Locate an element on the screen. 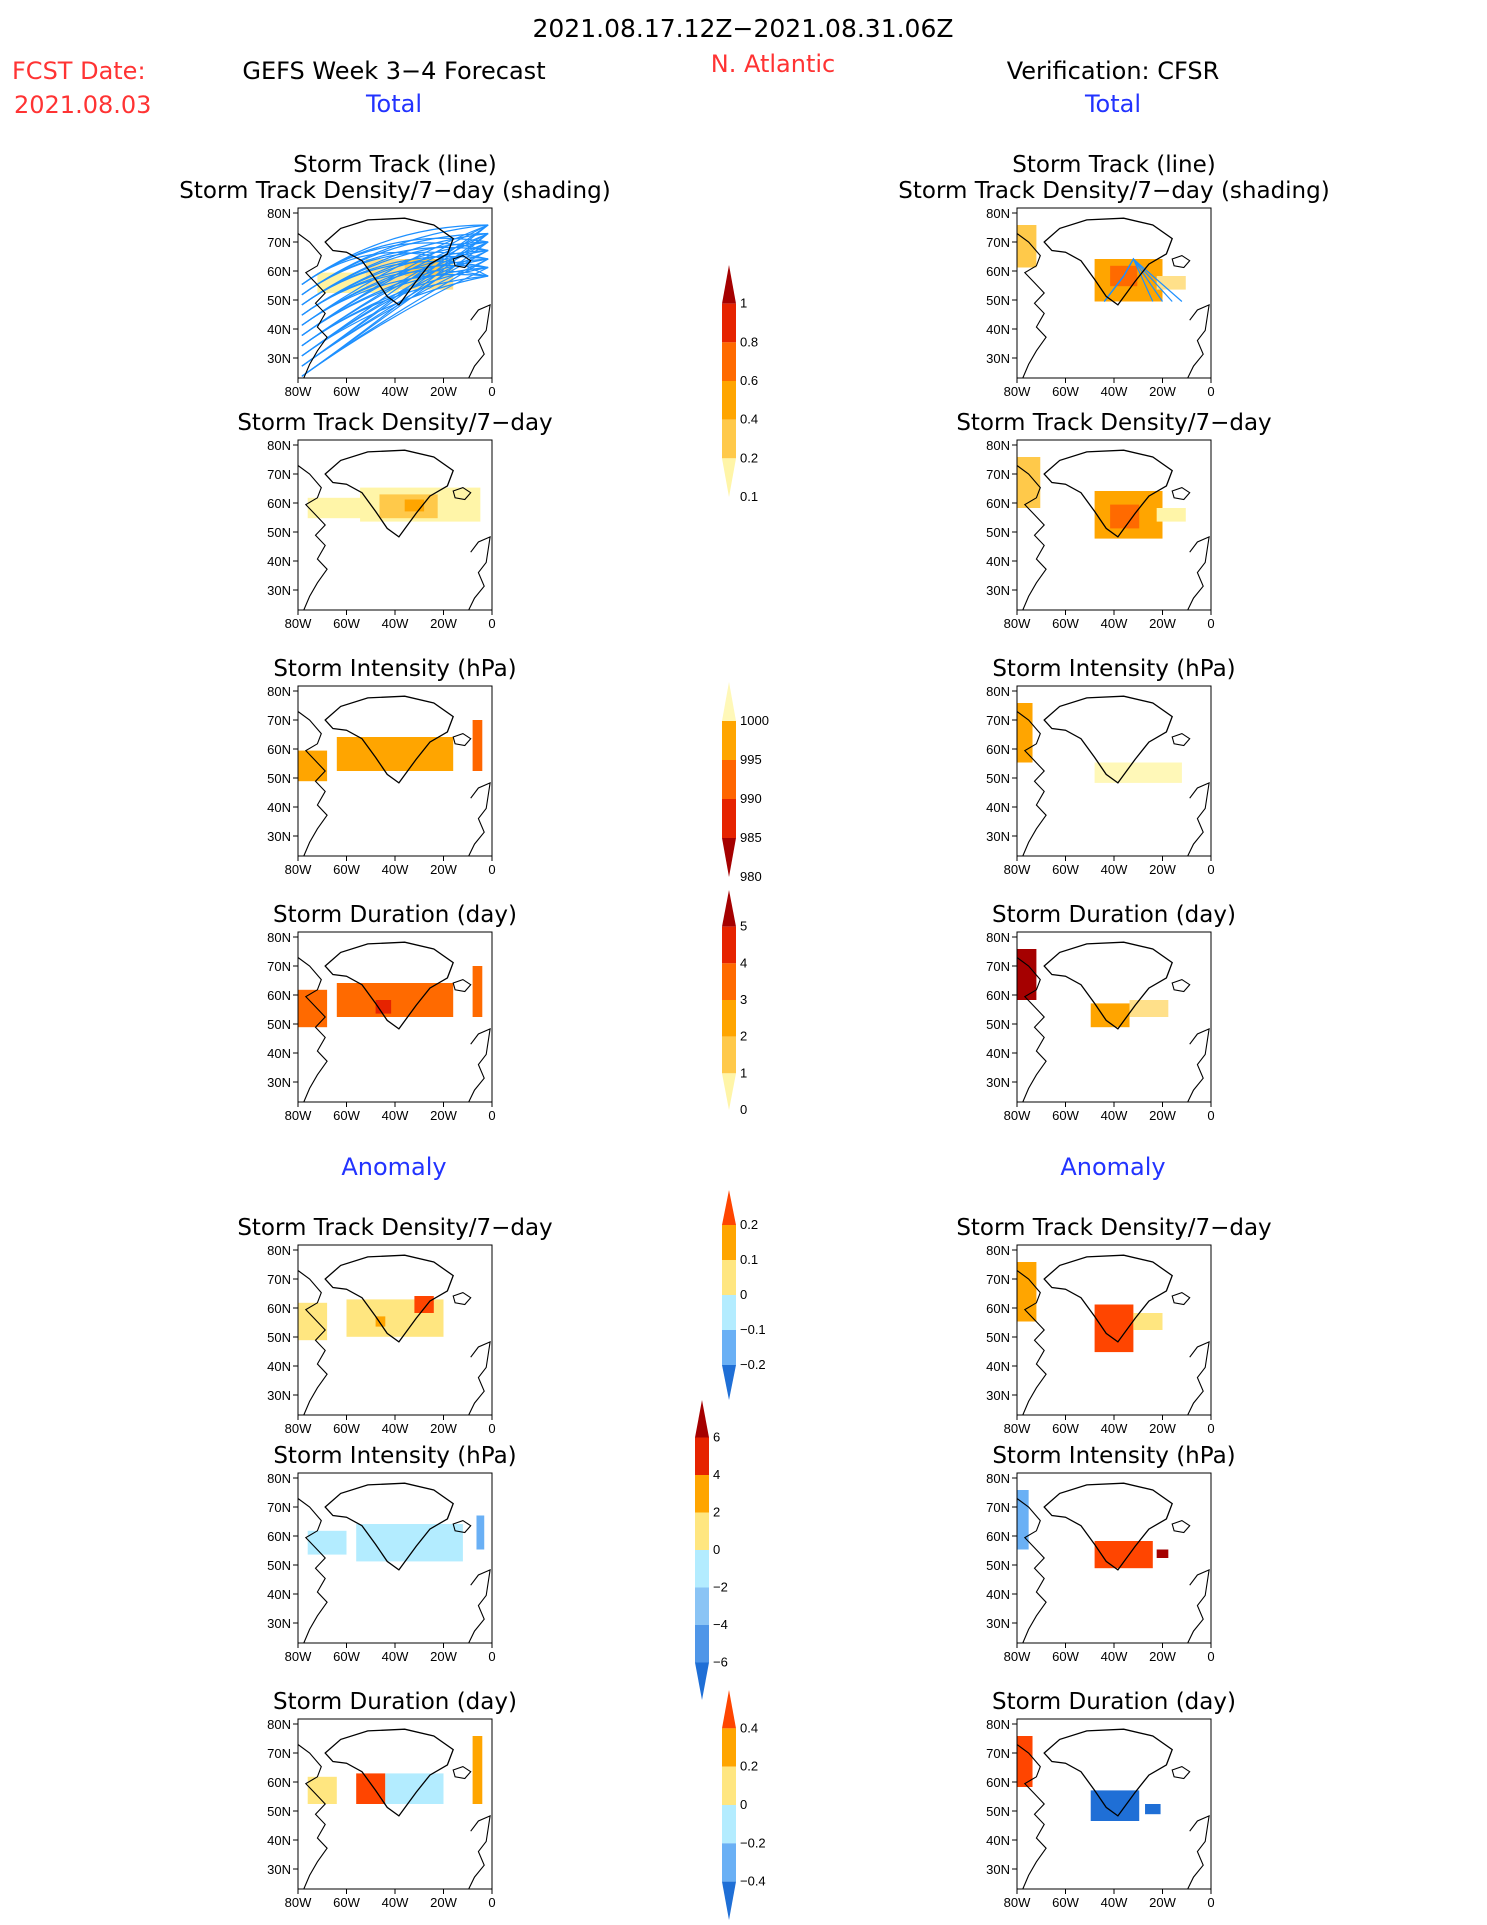  fcst-date-label: FCST Date: is located at coordinates (79, 71).